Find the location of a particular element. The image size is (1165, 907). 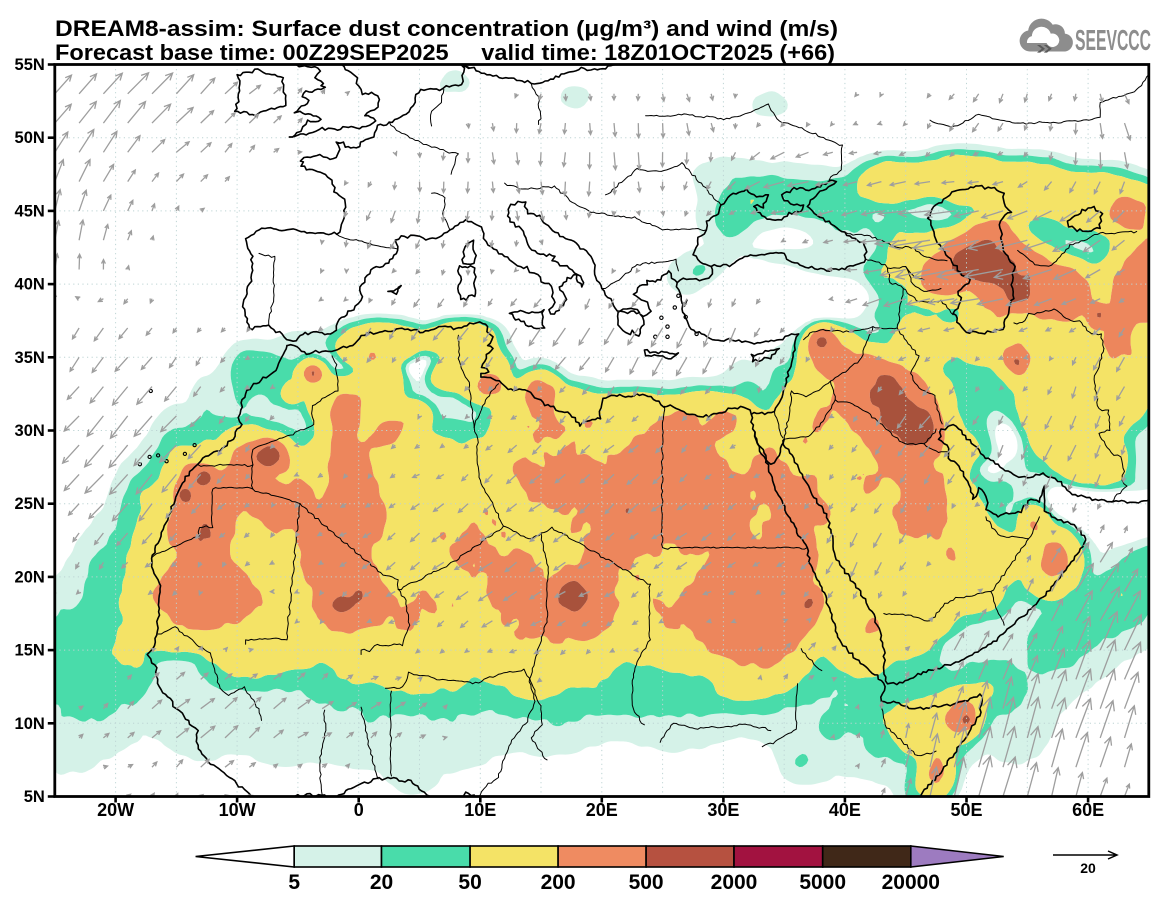

svg-text: 15N is located at coordinates (30, 651).